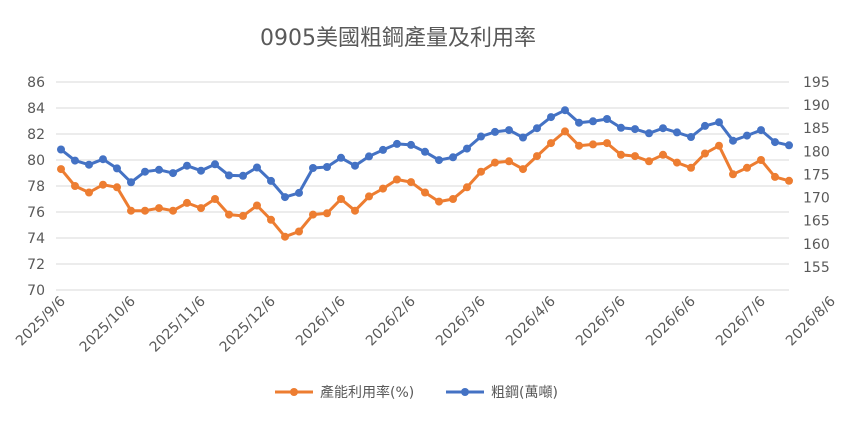  What do you see at coordinates (601, 321) in the screenshot?
I see `x-tick-label: 2026/5/6` at bounding box center [601, 321].